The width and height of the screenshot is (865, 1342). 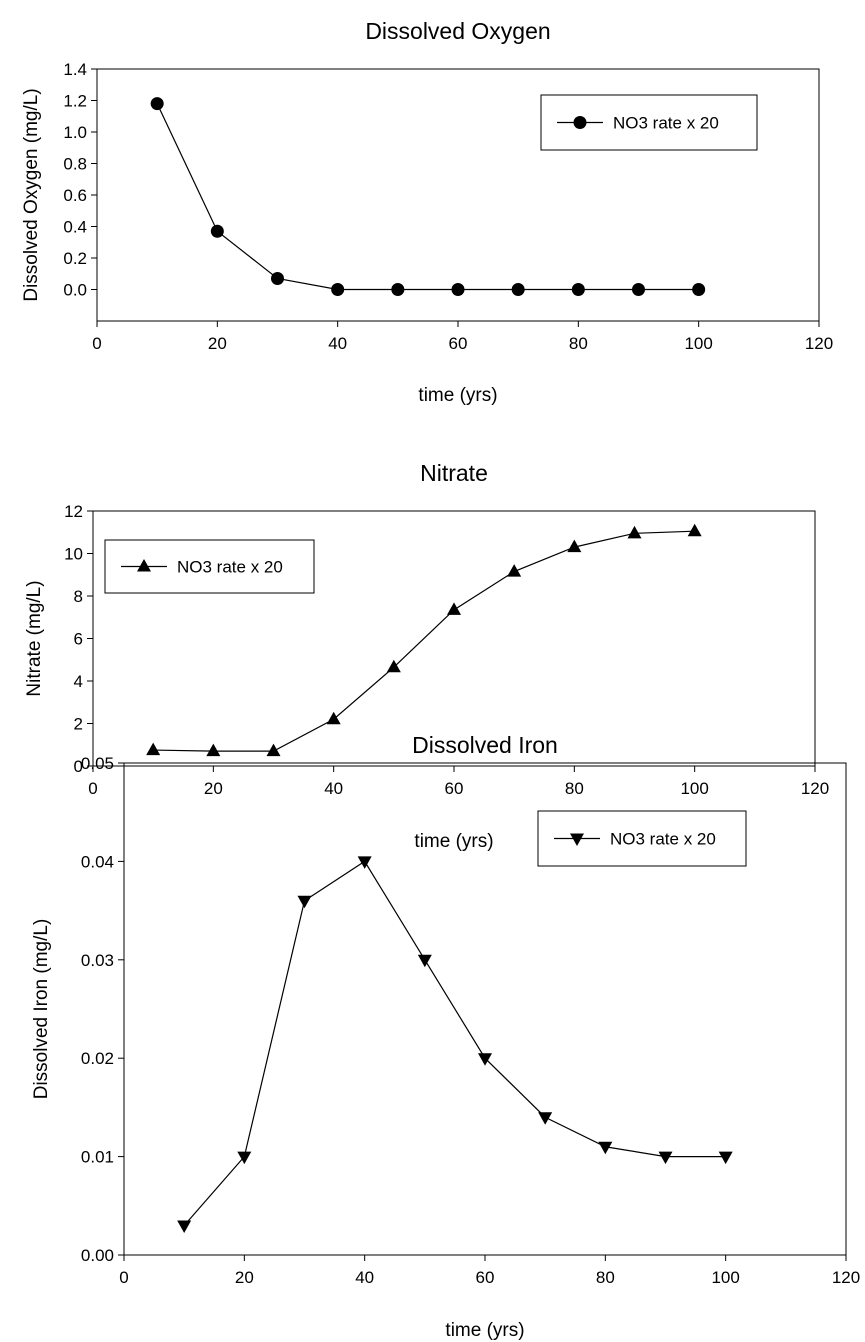 What do you see at coordinates (97, 861) in the screenshot?
I see `y-tick-label: 0.04` at bounding box center [97, 861].